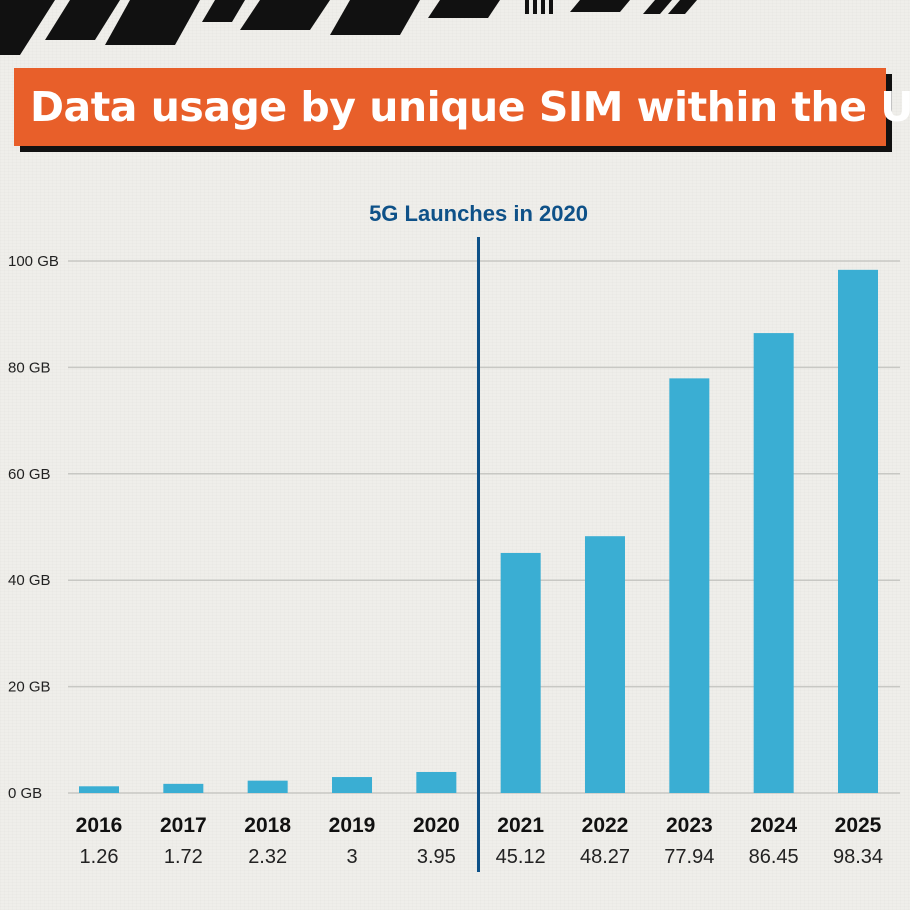 Image resolution: width=910 pixels, height=910 pixels. Describe the element at coordinates (858, 531) in the screenshot. I see `bar-2025` at that location.